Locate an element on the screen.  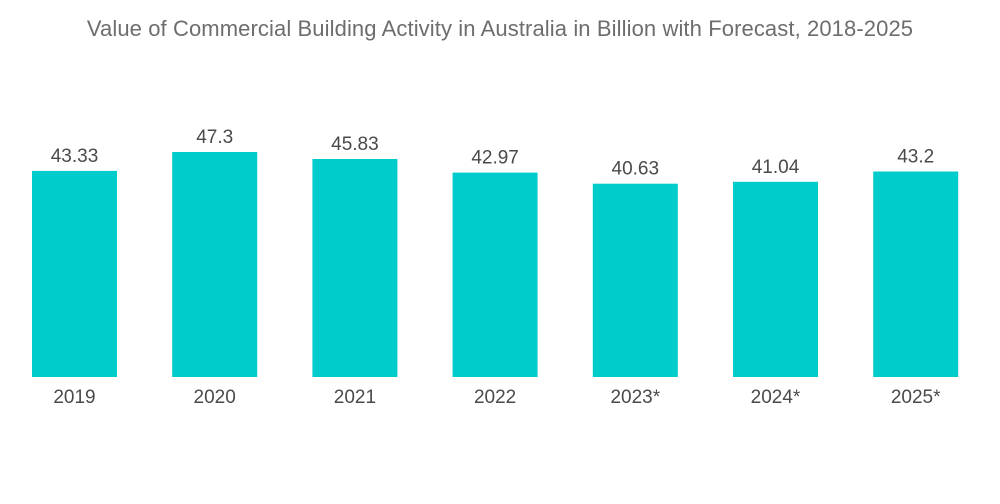
x-tick-labels-layer: 2019 2020 2021 2022 2023* 2024* 2025* is located at coordinates (497, 397).